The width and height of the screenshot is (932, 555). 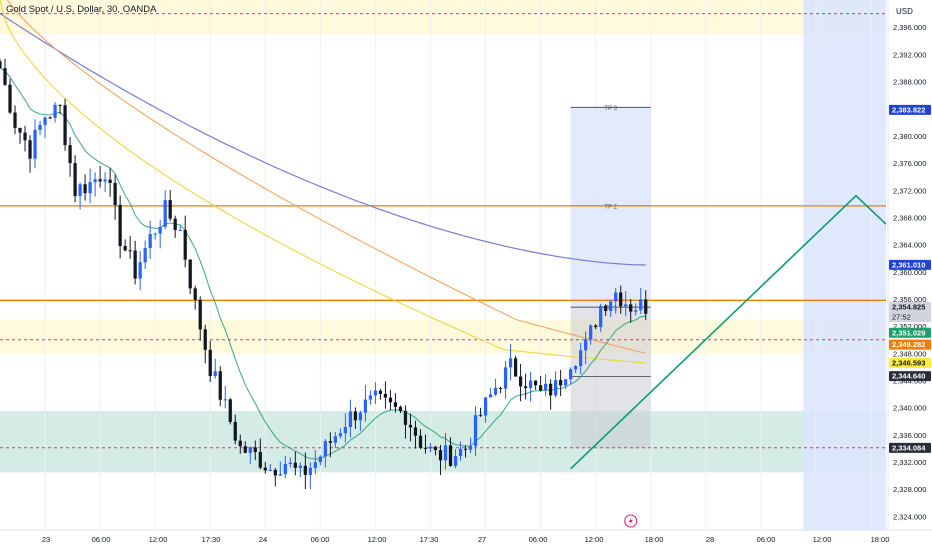 I want to click on price-badge-label: 2,346.593, so click(x=908, y=362).